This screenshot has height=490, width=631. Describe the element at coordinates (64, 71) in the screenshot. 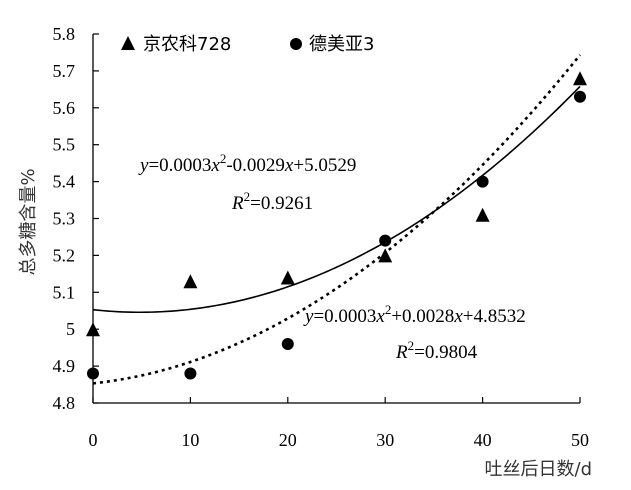

I see `y-tick-label: 5.7` at that location.